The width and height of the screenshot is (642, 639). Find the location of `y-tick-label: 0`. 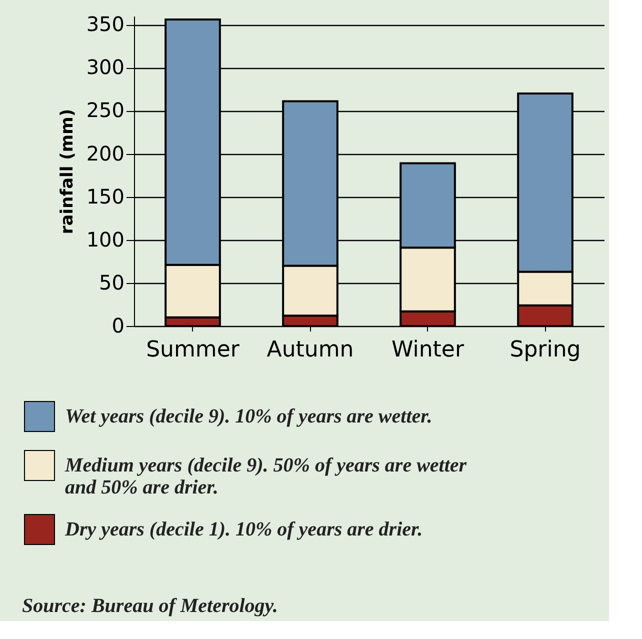

y-tick-label: 0 is located at coordinates (118, 326).